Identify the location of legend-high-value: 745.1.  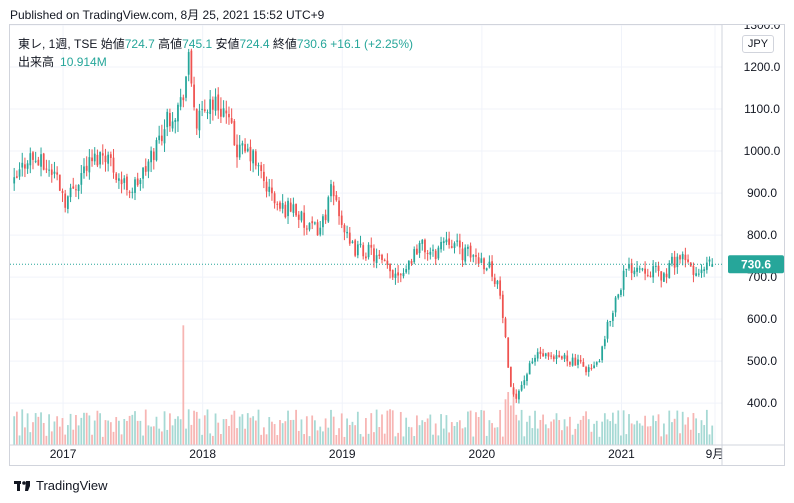
(197, 44).